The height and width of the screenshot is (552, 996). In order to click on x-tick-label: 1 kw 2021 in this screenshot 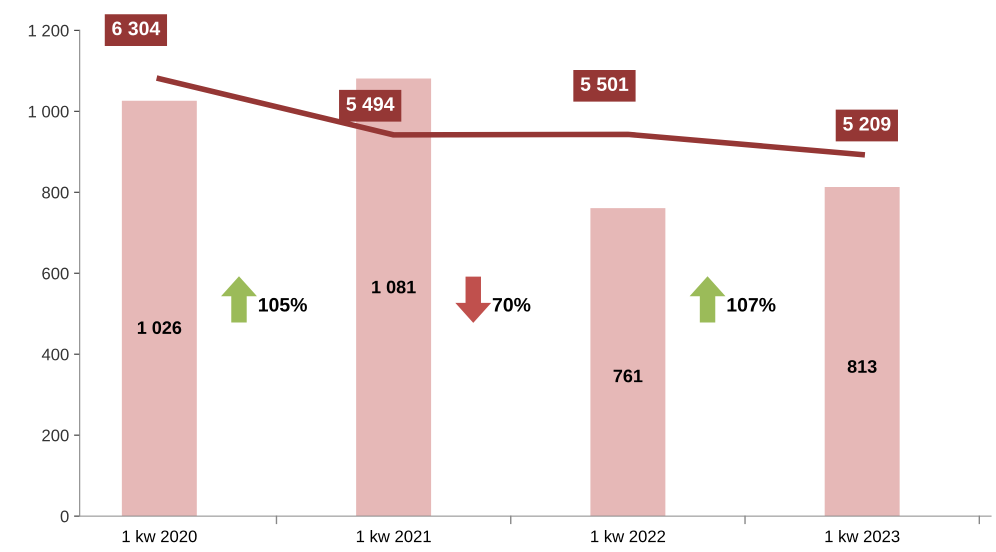, I will do `click(393, 536)`.